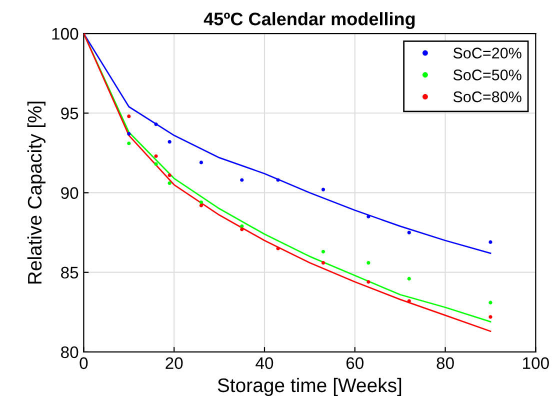 This screenshot has width=558, height=419. What do you see at coordinates (69, 193) in the screenshot?
I see `y-tick-label: 90` at bounding box center [69, 193].